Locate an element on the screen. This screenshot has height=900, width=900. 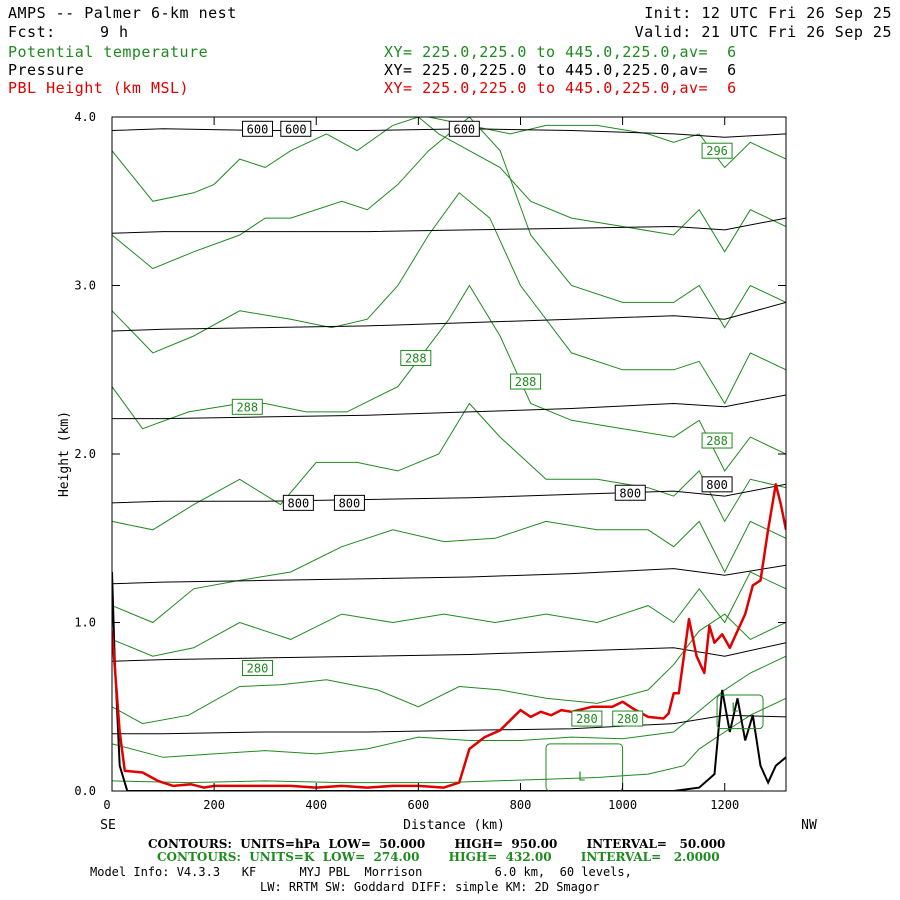
contour-label-3: 296 is located at coordinates (717, 150).